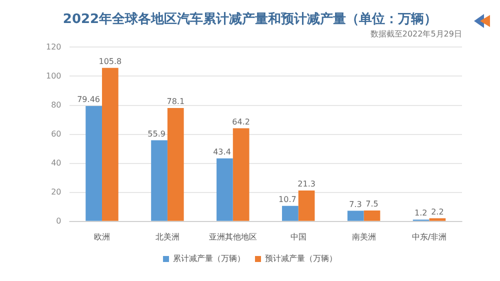  Describe the element at coordinates (437, 211) in the screenshot. I see `data-label: 2.2` at that location.